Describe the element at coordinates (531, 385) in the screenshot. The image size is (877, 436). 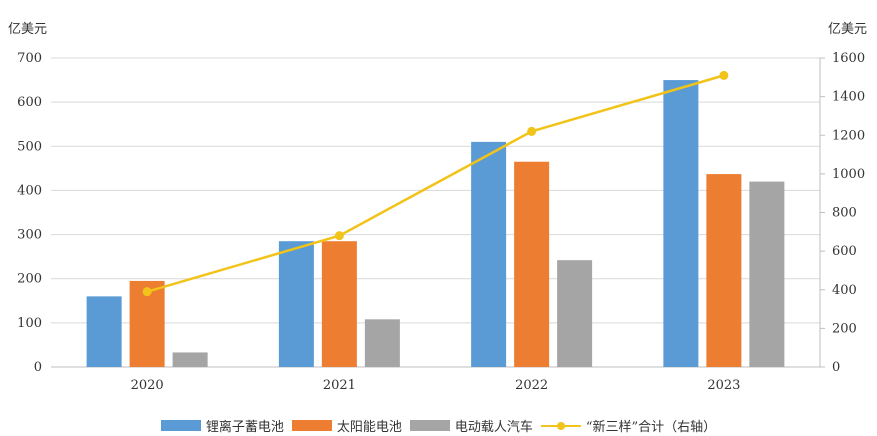
I see `x-tick-label: 2022` at that location.